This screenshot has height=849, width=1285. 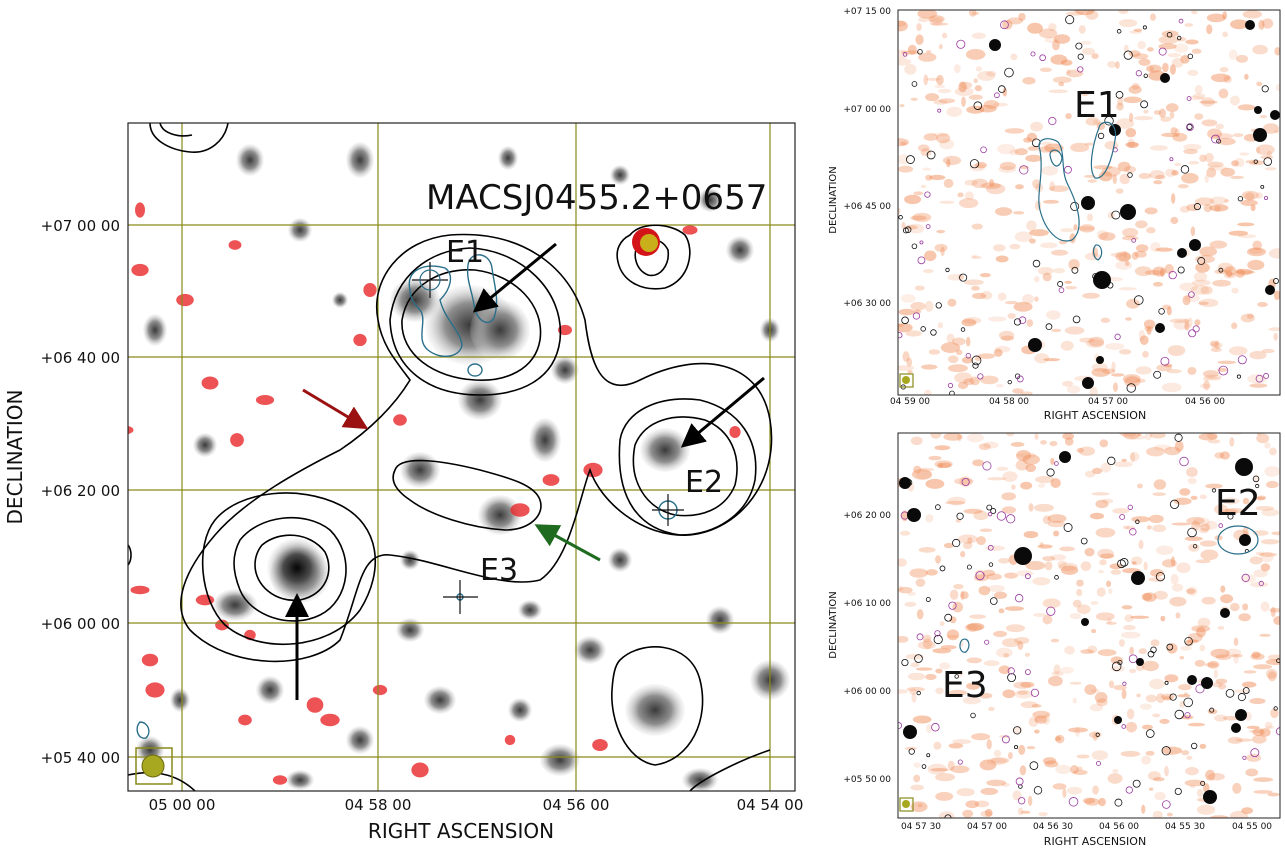 What do you see at coordinates (182, 805) in the screenshot?
I see `x-tick: 05 00 00` at bounding box center [182, 805].